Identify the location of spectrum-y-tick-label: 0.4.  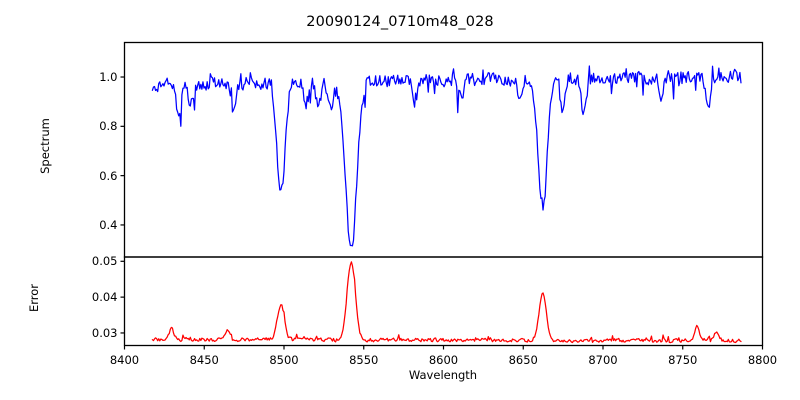
(108, 224).